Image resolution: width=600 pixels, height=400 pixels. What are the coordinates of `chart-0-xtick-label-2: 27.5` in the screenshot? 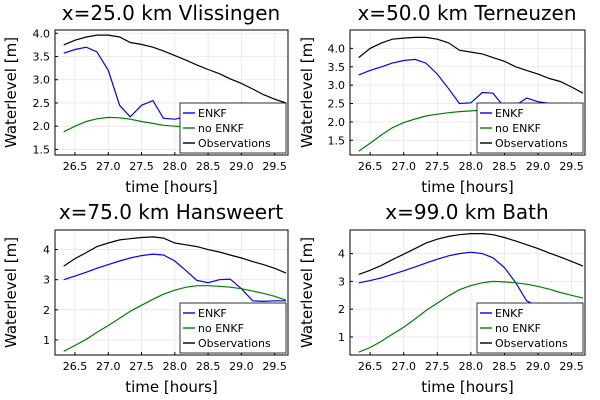 It's located at (141, 166).